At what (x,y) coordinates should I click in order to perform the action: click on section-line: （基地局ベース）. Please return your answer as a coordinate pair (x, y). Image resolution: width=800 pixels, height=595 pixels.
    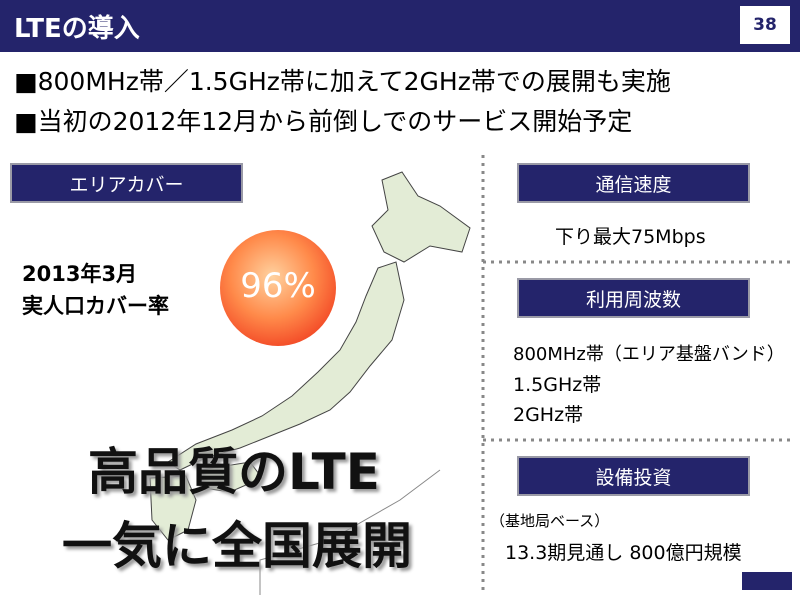
    Looking at the image, I should click on (550, 521).